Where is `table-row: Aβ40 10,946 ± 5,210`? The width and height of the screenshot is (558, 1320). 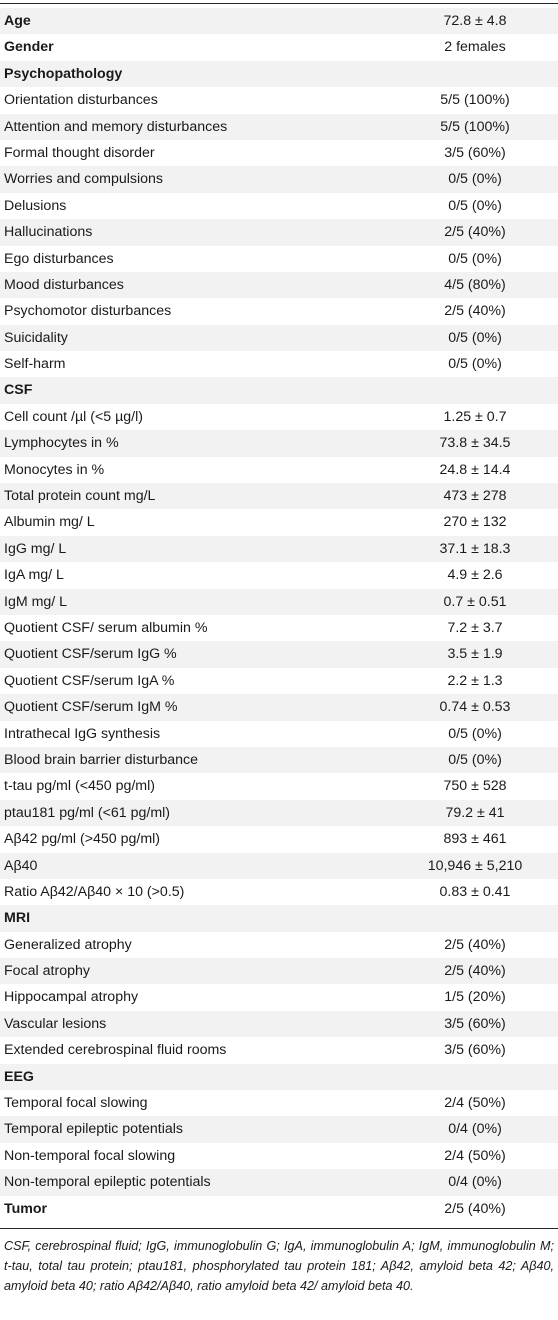
table-row: Aβ40 10,946 ± 5,210 is located at coordinates (279, 865).